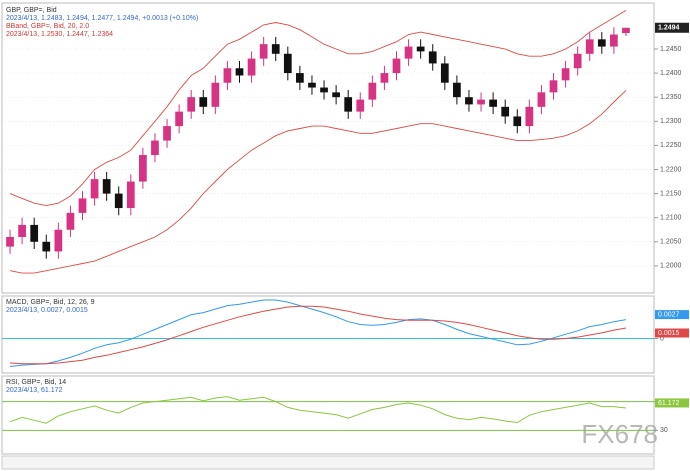 The height and width of the screenshot is (471, 690). Describe the element at coordinates (669, 28) in the screenshot. I see `last-price-label: 1.2494` at that location.